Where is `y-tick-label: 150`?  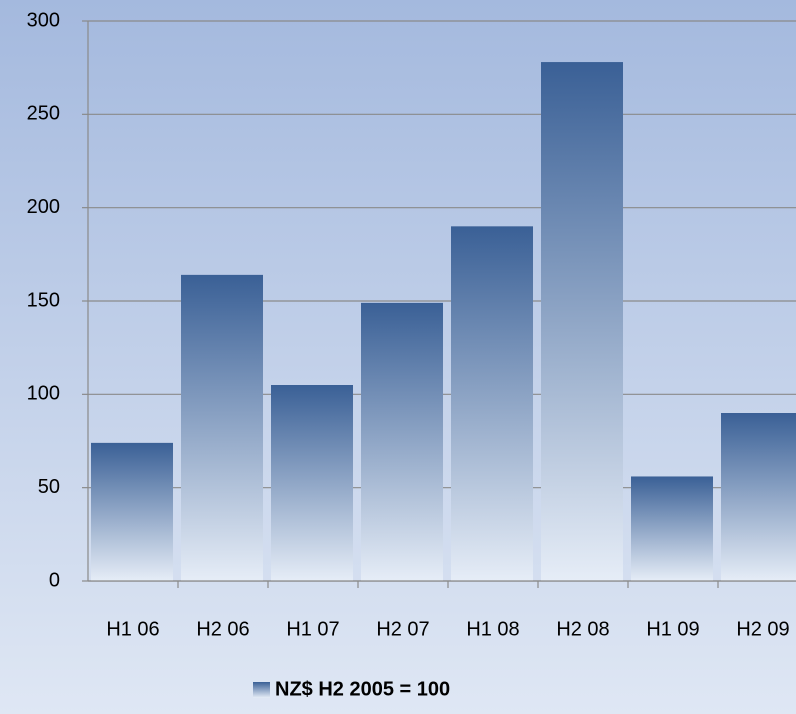 y-tick-label: 150 is located at coordinates (43, 300).